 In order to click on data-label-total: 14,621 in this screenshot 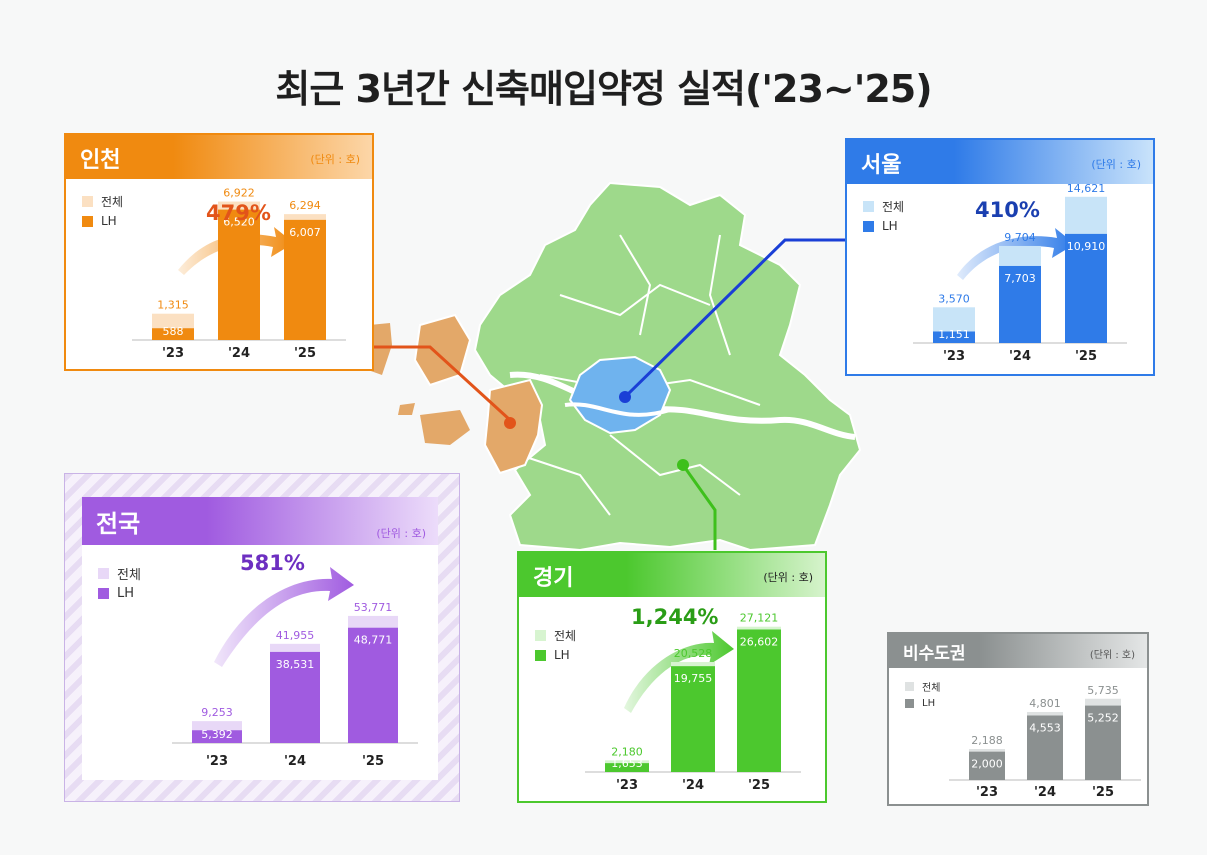, I will do `click(1086, 188)`.